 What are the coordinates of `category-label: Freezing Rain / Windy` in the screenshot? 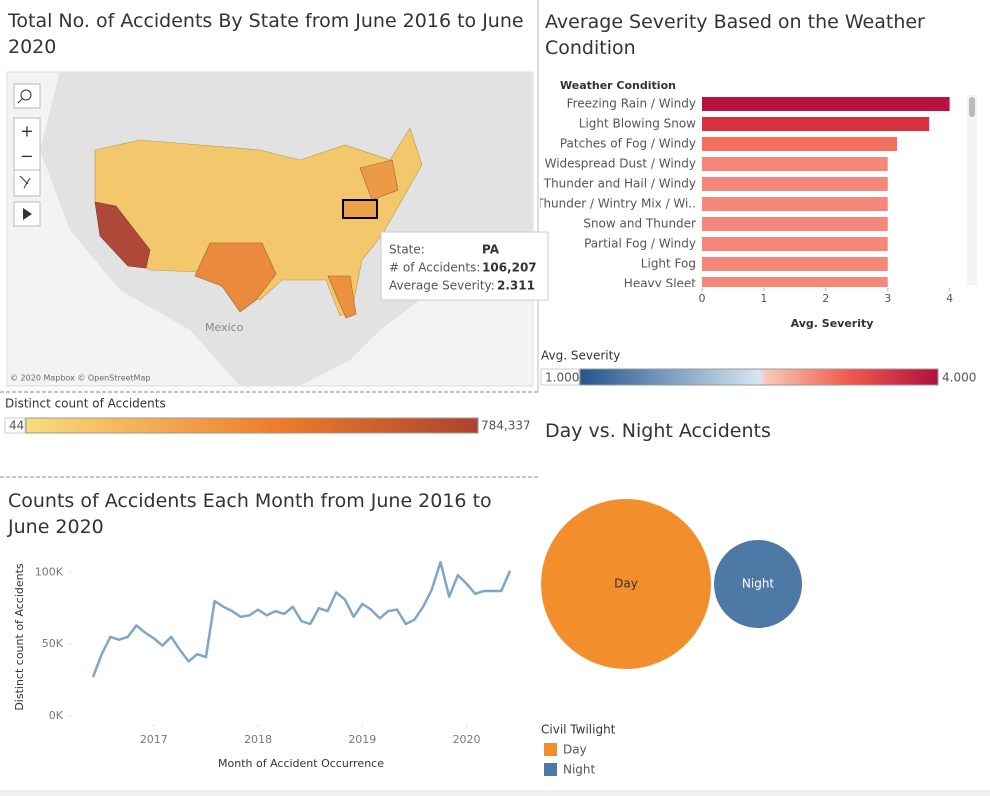 It's located at (631, 104).